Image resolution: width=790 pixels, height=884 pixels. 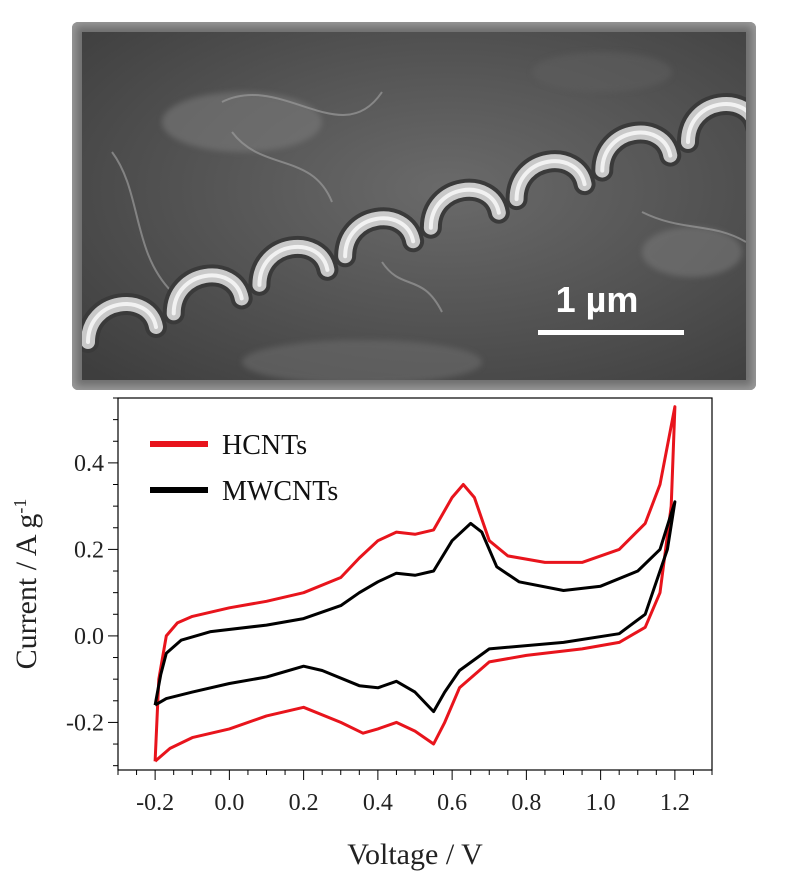 What do you see at coordinates (415, 854) in the screenshot?
I see `x-axis-label: Voltage / V` at bounding box center [415, 854].